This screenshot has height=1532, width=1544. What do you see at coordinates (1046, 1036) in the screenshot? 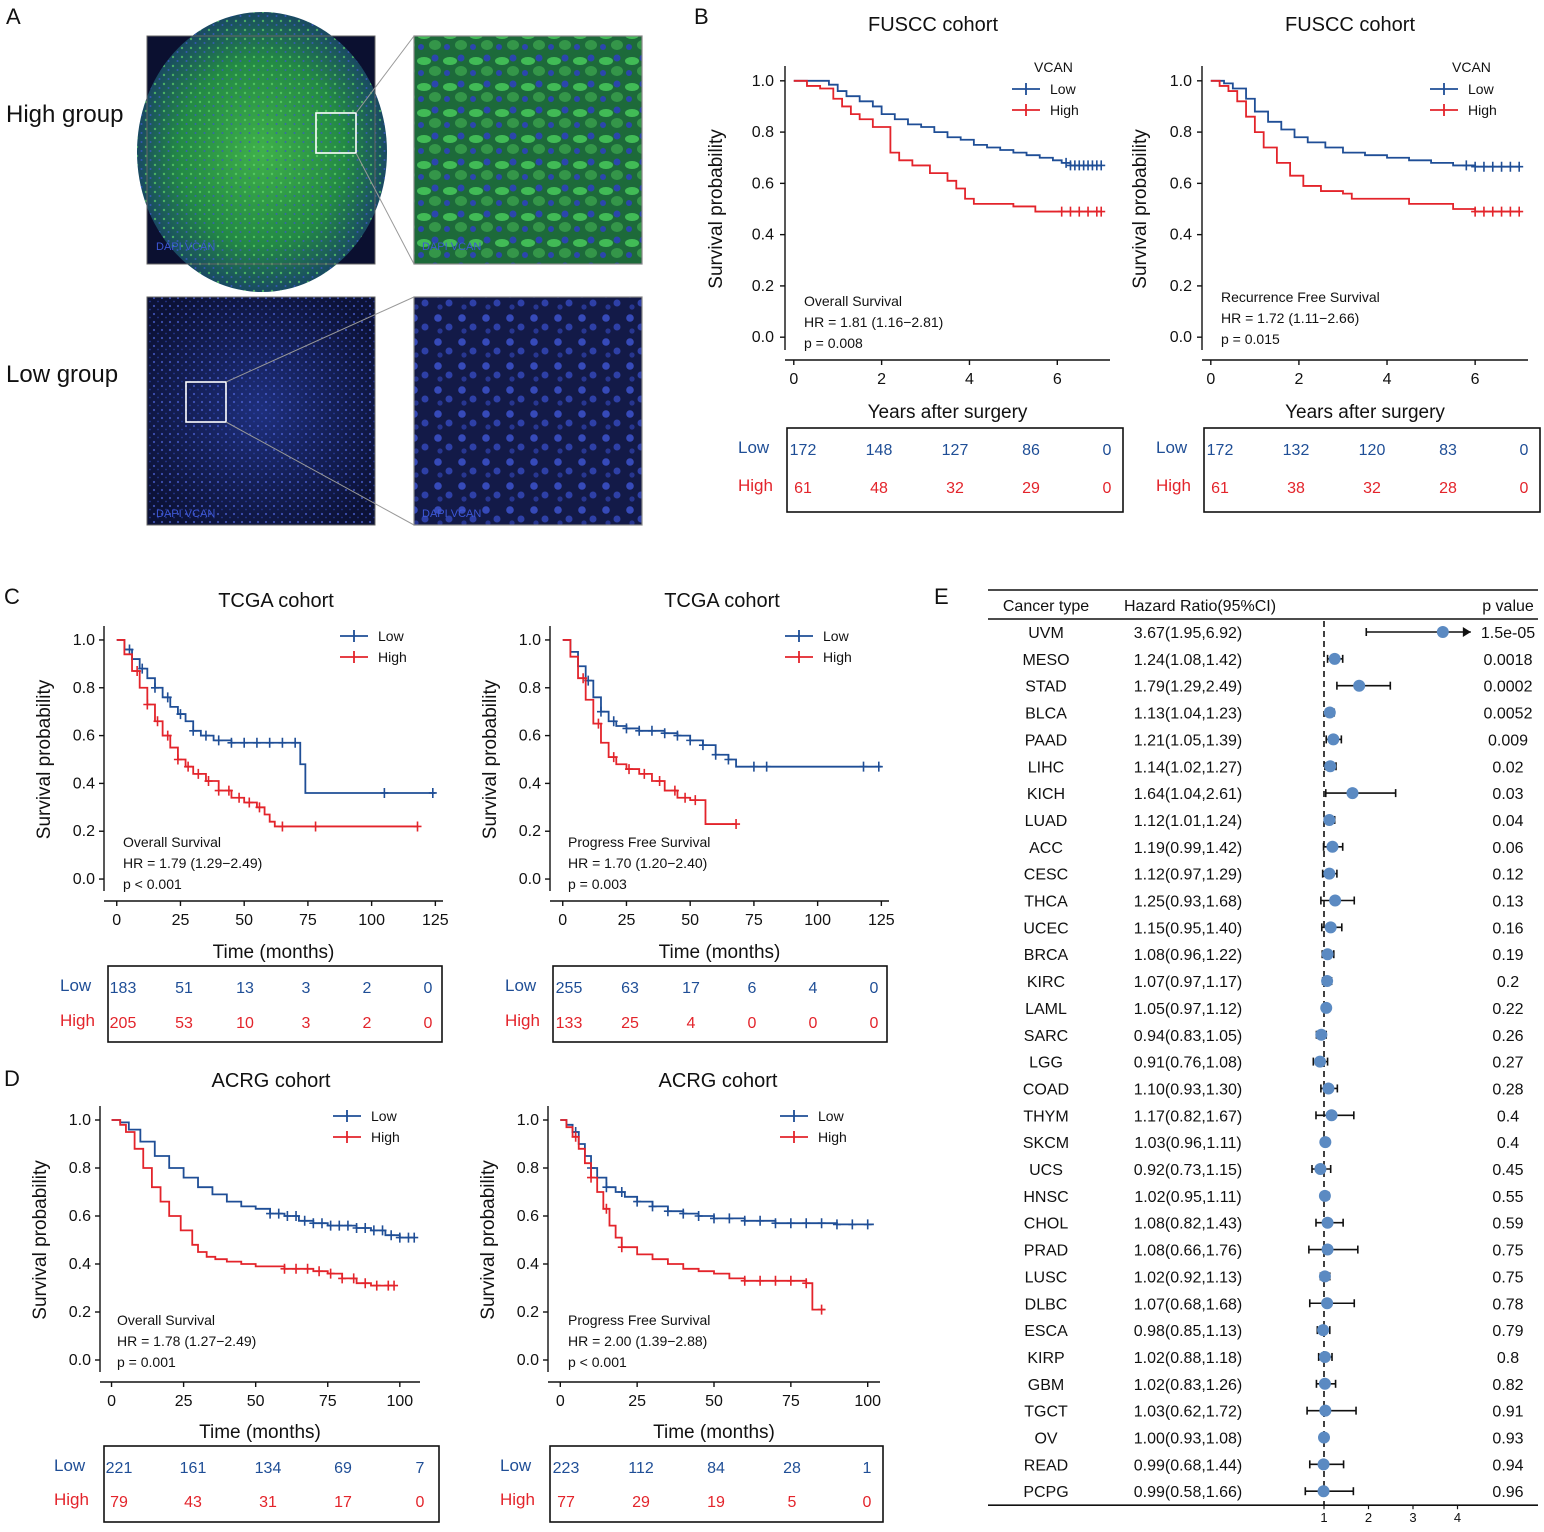
I see `forest-cancer-type: SARC` at bounding box center [1046, 1036].